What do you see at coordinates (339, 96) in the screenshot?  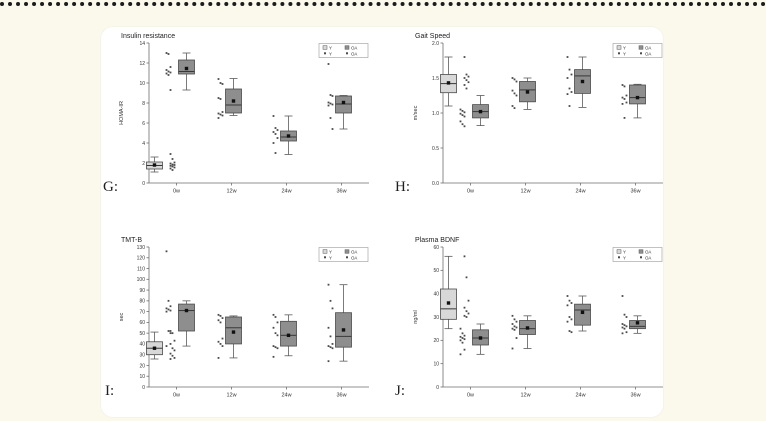 I see `box-OA-36w` at bounding box center [339, 96].